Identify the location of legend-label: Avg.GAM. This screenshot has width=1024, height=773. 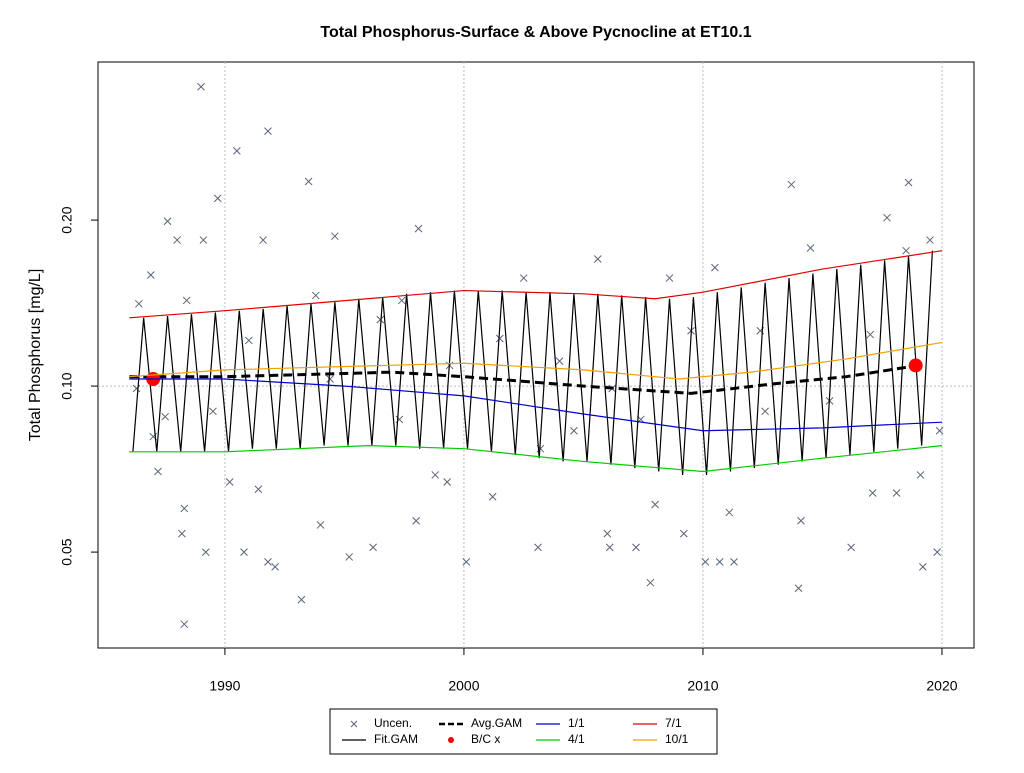
(496, 723).